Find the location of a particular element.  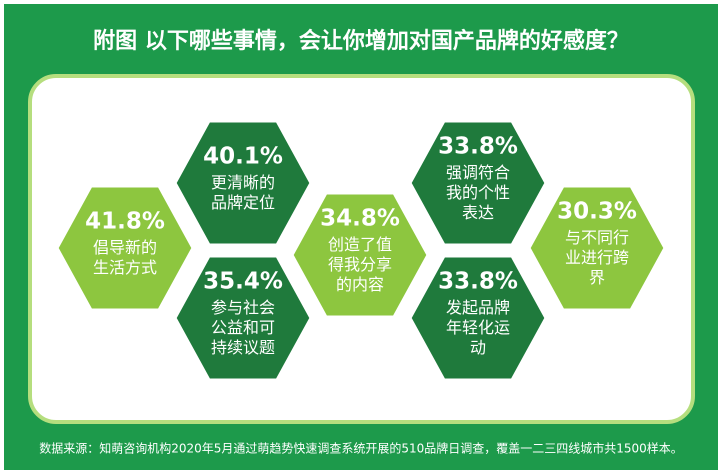

value-label: 41.8% is located at coordinates (125, 222).